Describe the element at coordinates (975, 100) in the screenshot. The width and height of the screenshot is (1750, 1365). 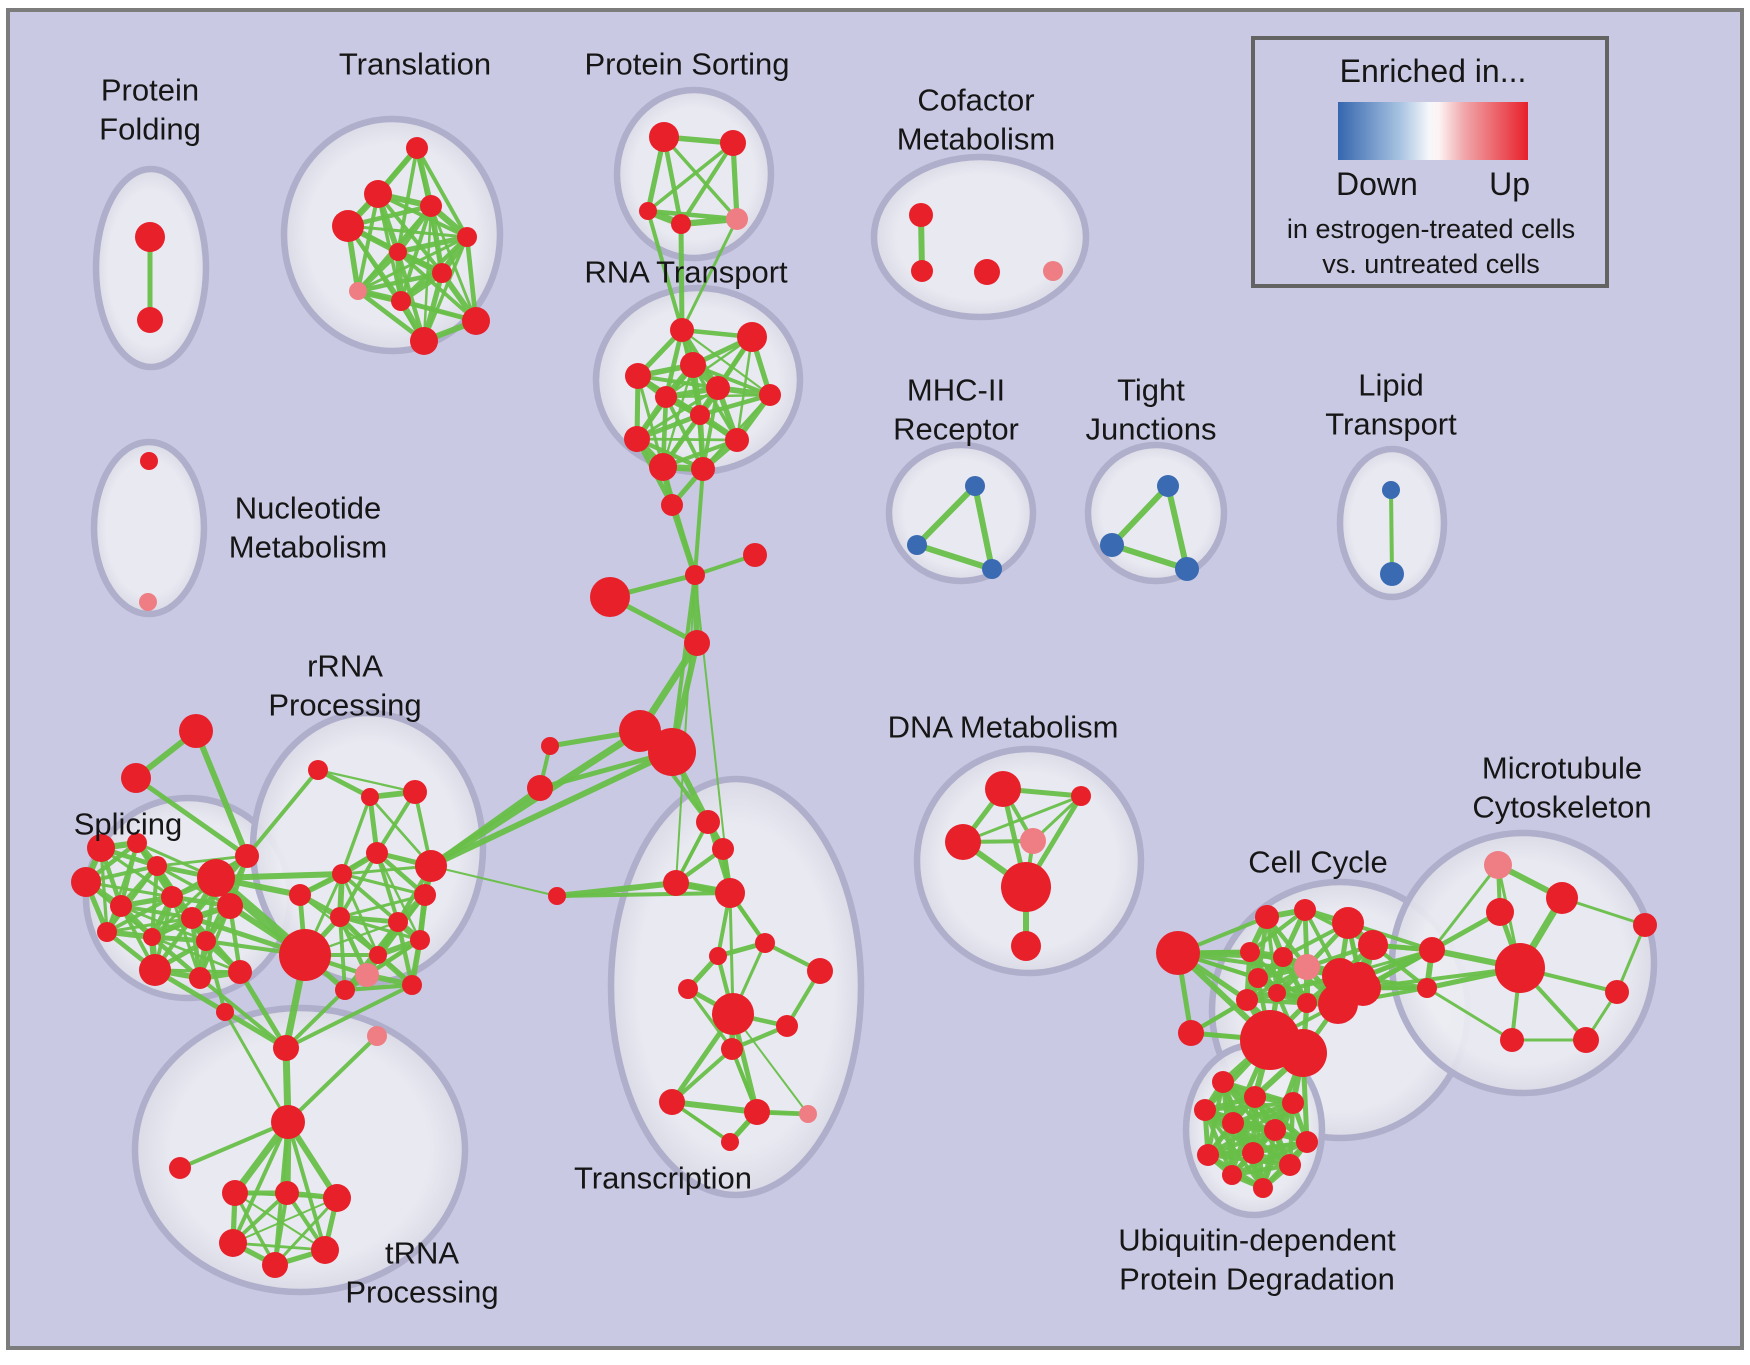
I see `cluster-label-cofactor: Cofactor` at that location.